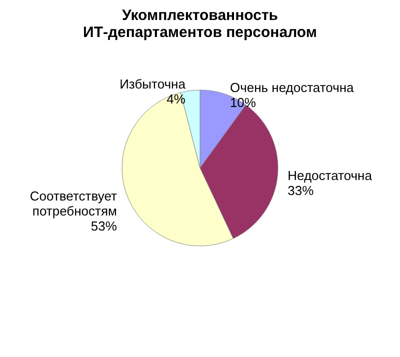  Describe the element at coordinates (330, 175) in the screenshot. I see `slice-label: Недостаточна` at that location.